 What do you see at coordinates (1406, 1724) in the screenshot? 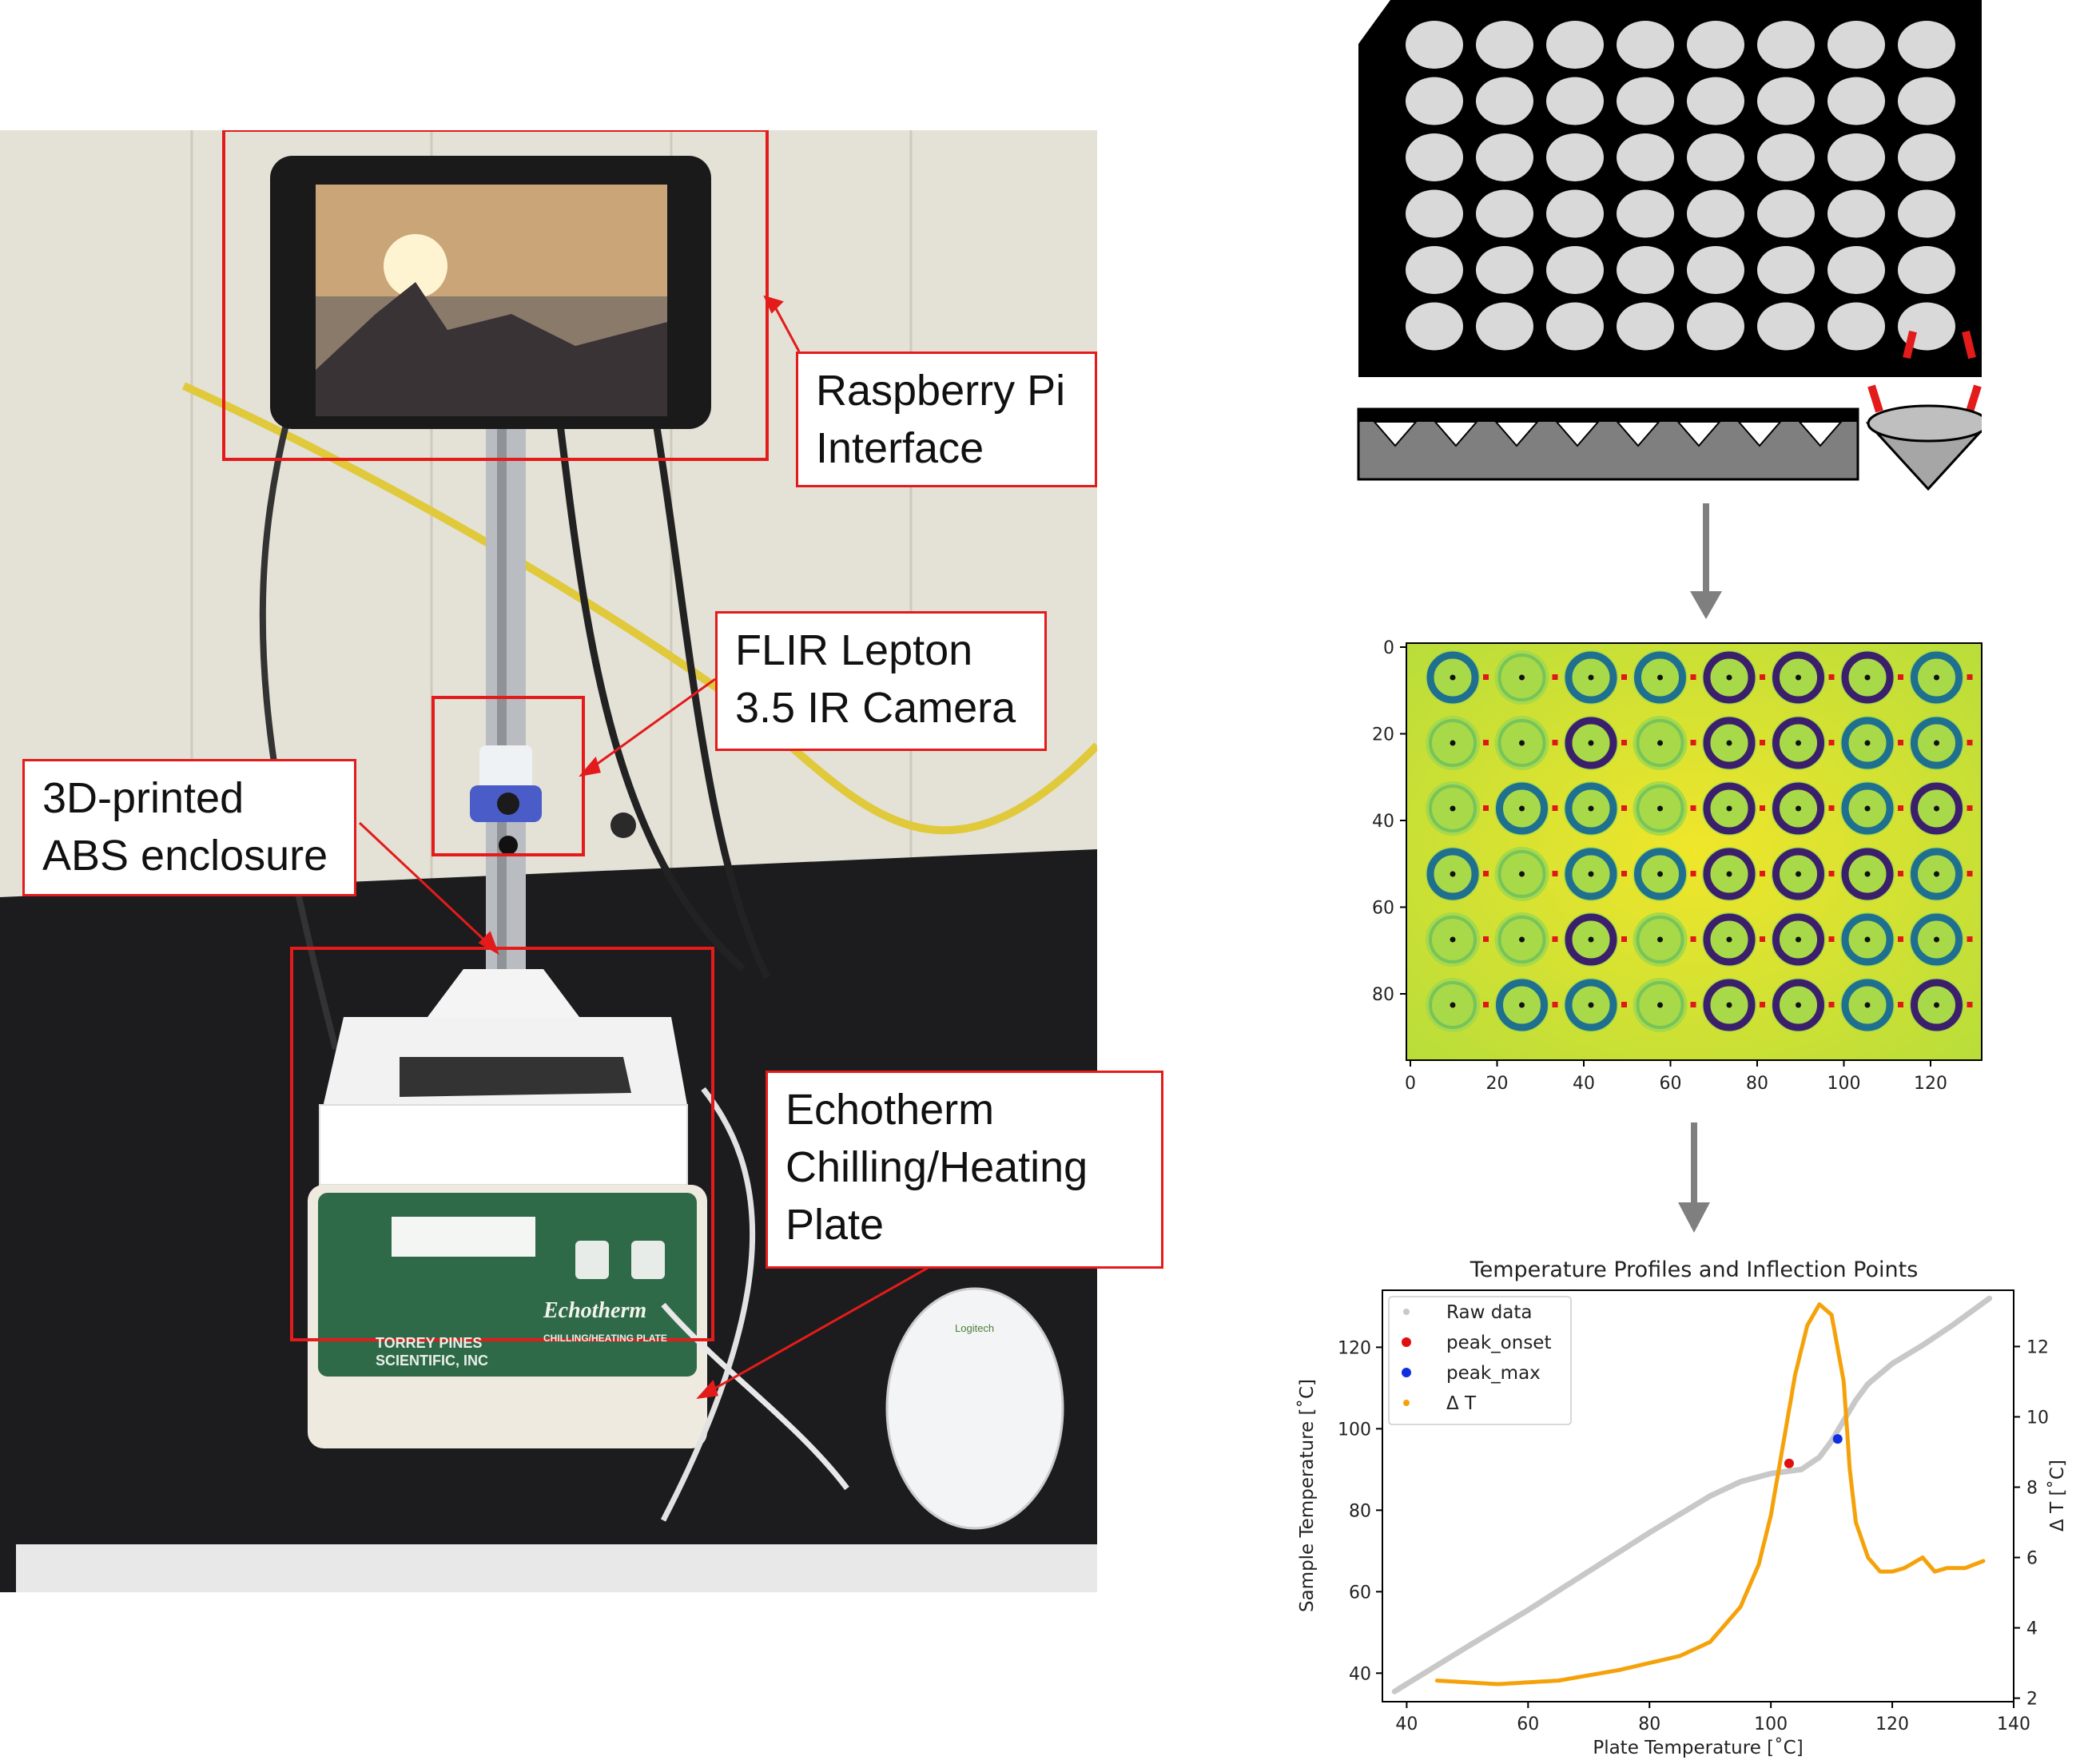
I see `x-tick-label: 40` at bounding box center [1406, 1724].